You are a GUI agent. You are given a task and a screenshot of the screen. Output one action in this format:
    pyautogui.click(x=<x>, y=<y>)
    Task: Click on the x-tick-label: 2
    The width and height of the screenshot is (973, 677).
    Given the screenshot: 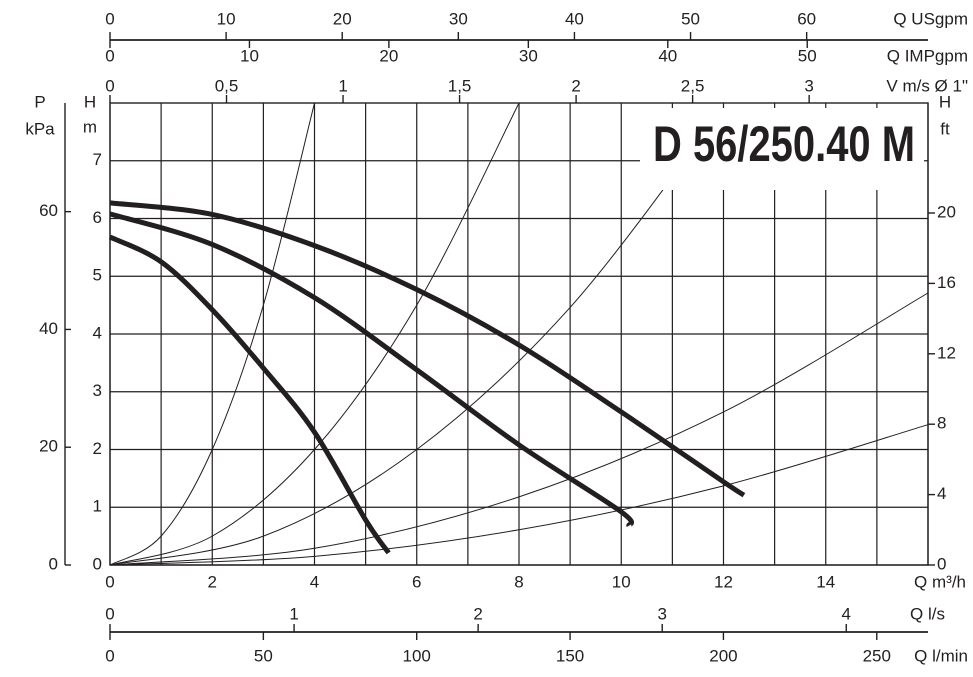 What is the action you would take?
    pyautogui.click(x=212, y=581)
    